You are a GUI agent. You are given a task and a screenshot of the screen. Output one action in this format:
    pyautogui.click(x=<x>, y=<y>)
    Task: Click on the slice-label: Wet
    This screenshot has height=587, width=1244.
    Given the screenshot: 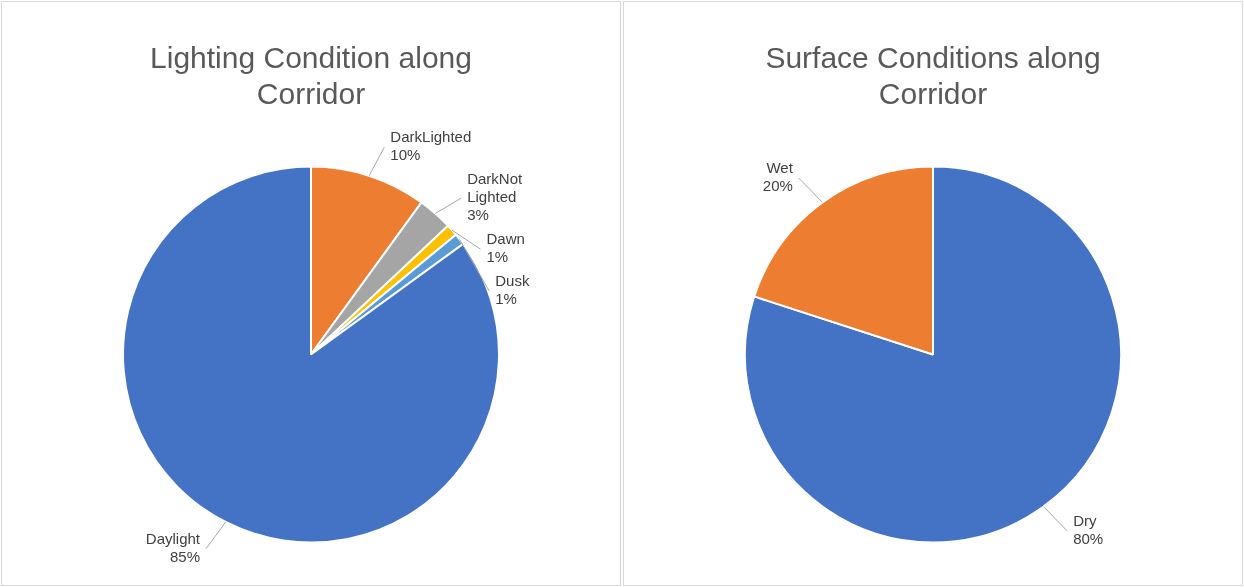 What is the action you would take?
    pyautogui.click(x=780, y=168)
    